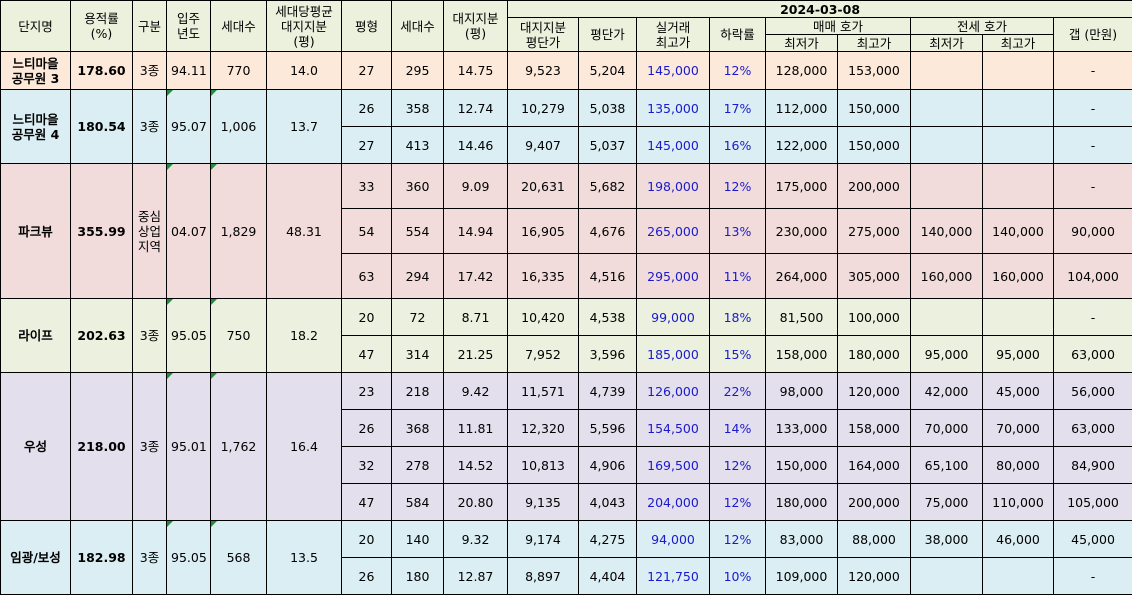 The height and width of the screenshot is (598, 1132). What do you see at coordinates (304, 335) in the screenshot?
I see `cell-avg-land-share: 18.2` at bounding box center [304, 335].